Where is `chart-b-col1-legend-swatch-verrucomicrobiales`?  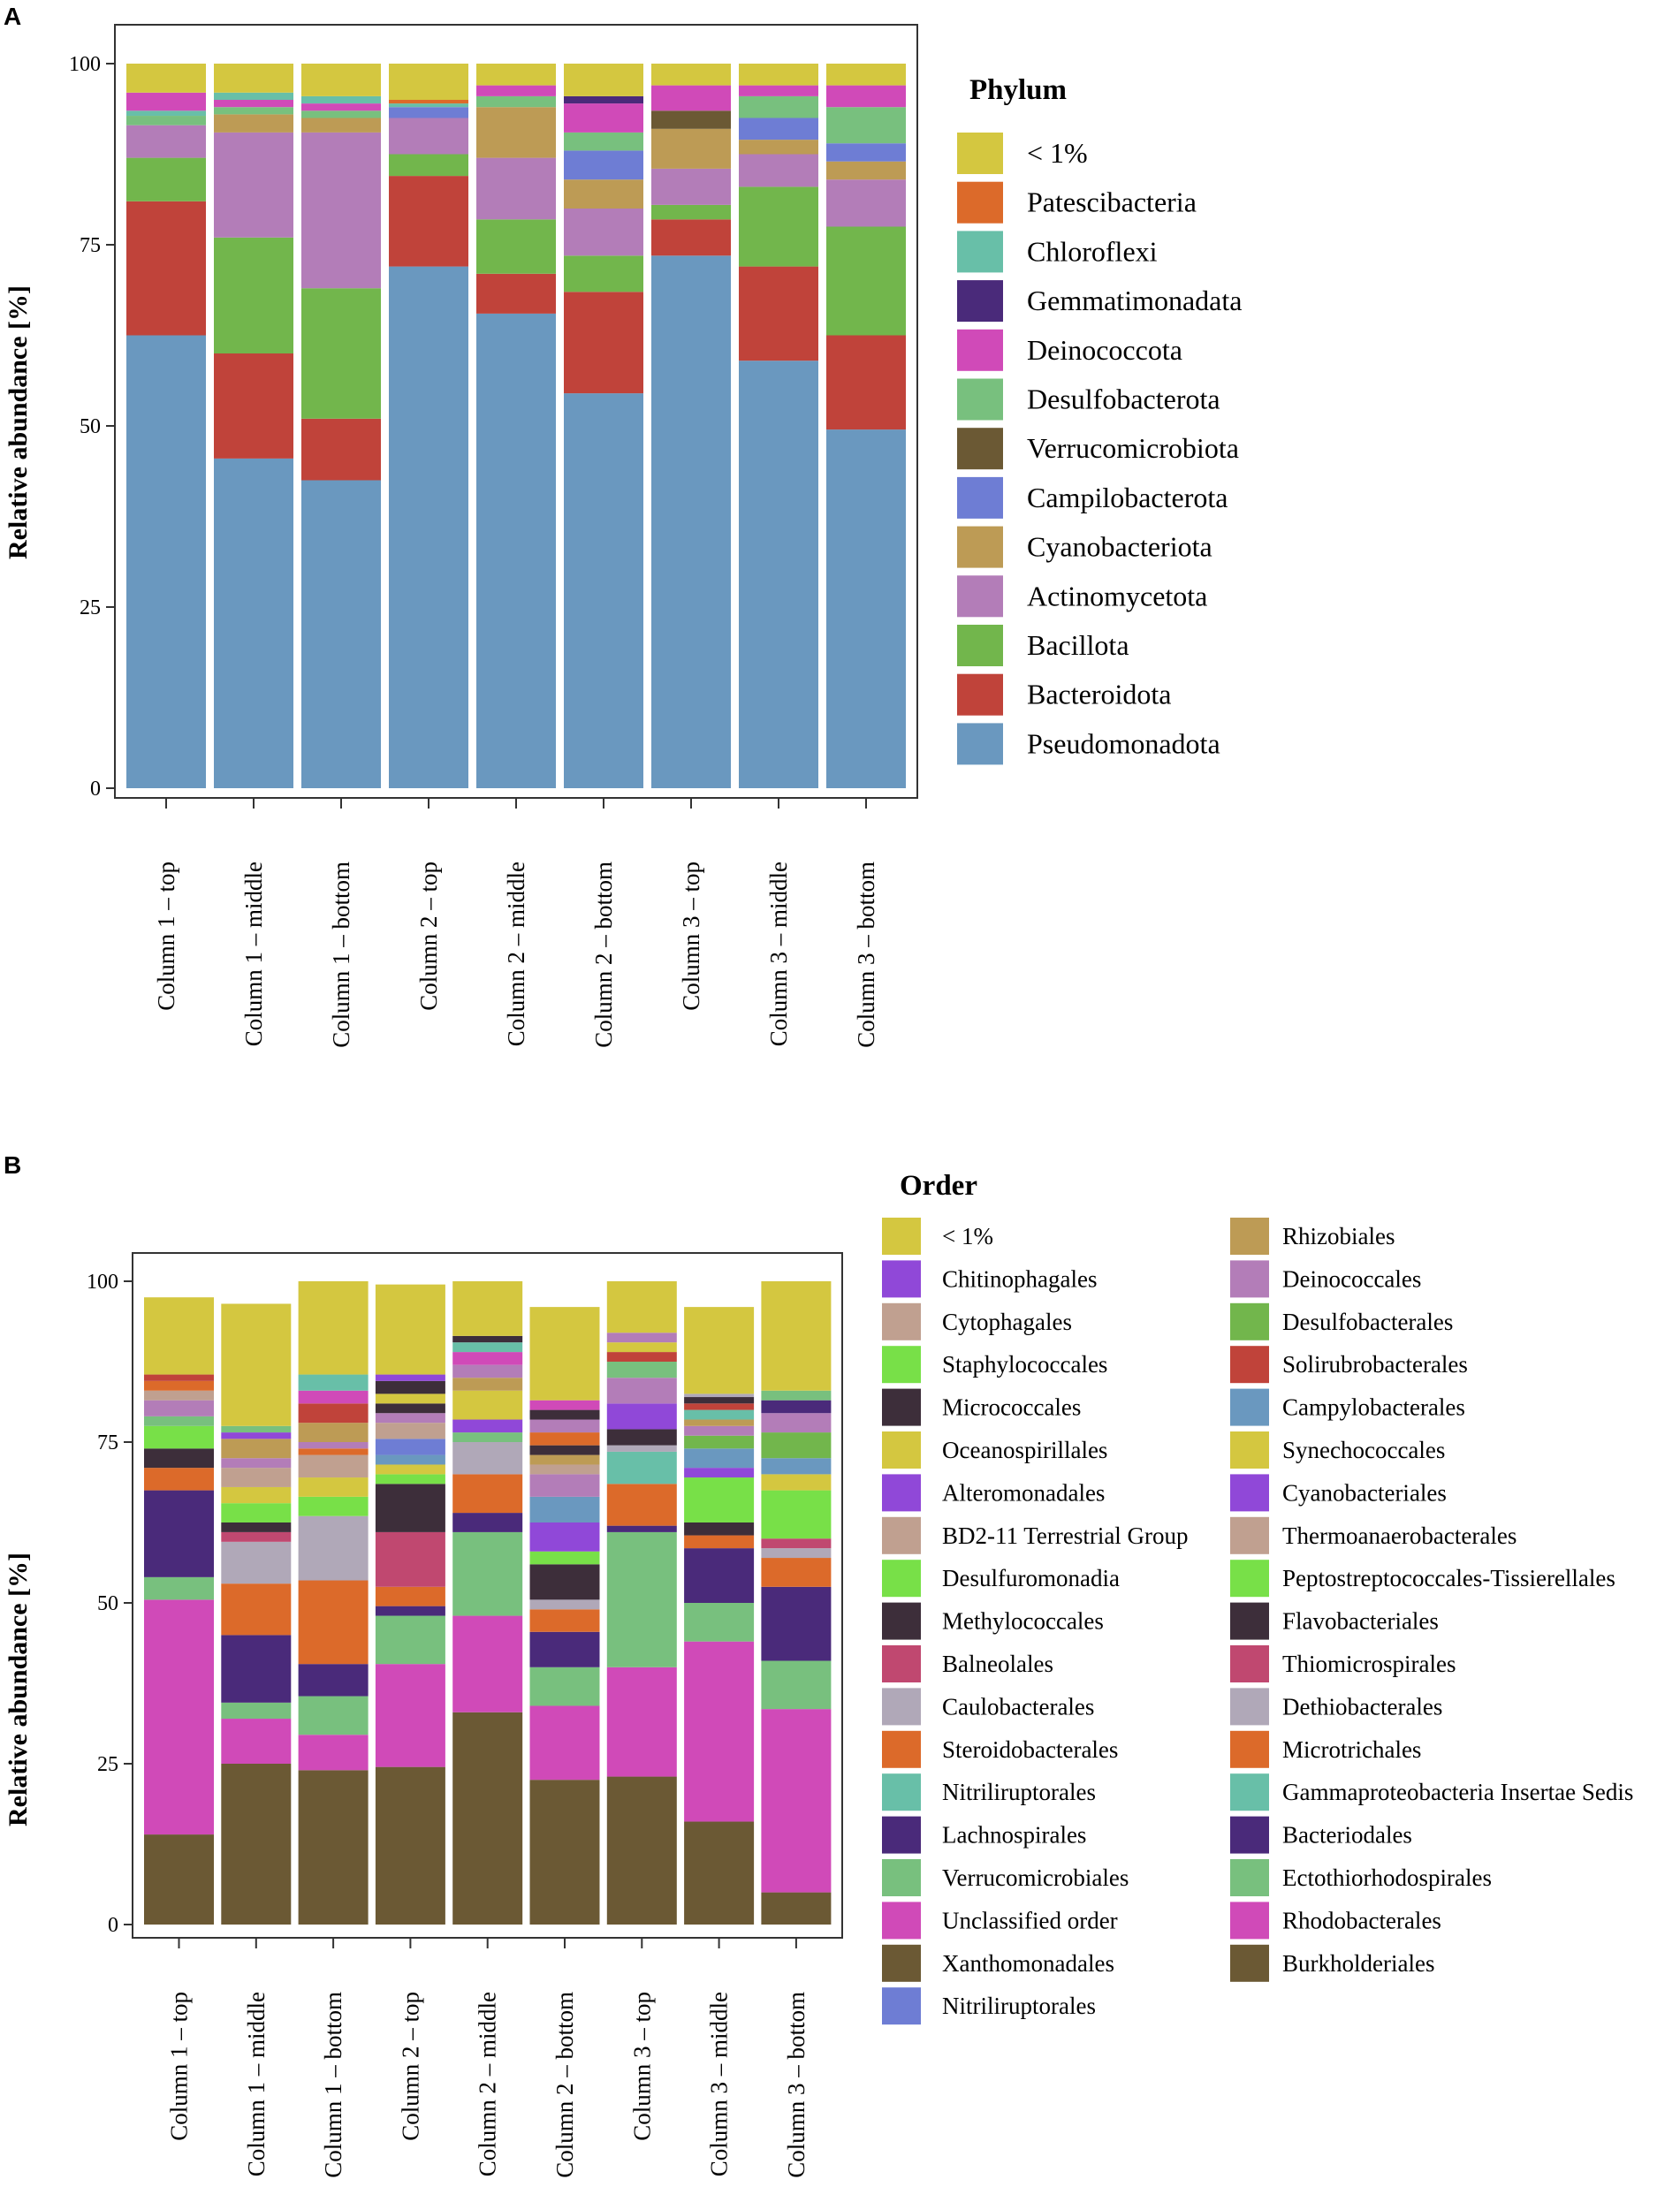
chart-b-col1-legend-swatch-verrucomicrobiales is located at coordinates (901, 1877).